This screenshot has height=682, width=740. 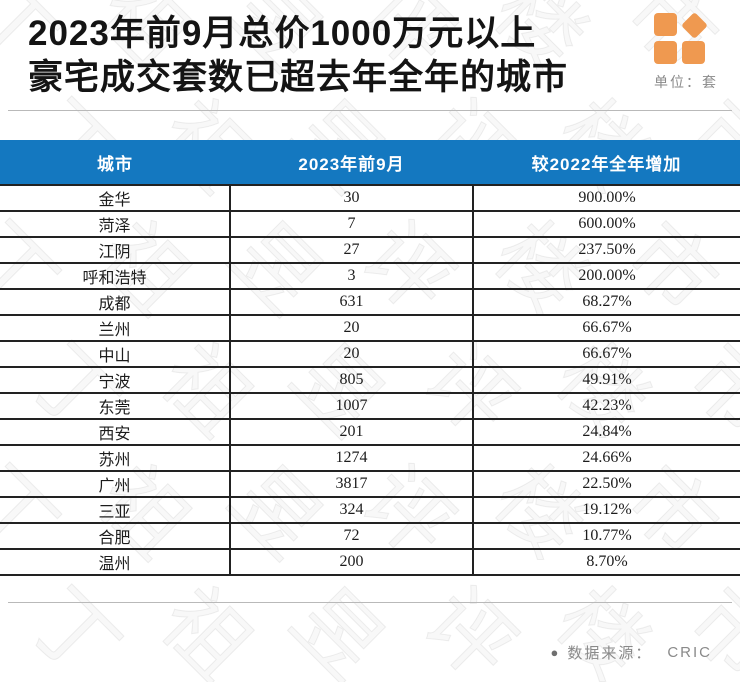 I want to click on table-row: 西安 201 24.84%, so click(x=370, y=432).